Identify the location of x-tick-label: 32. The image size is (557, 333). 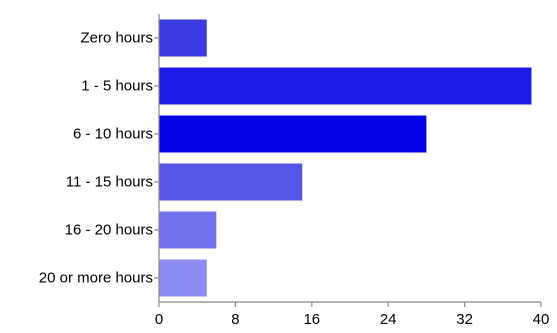
(464, 319).